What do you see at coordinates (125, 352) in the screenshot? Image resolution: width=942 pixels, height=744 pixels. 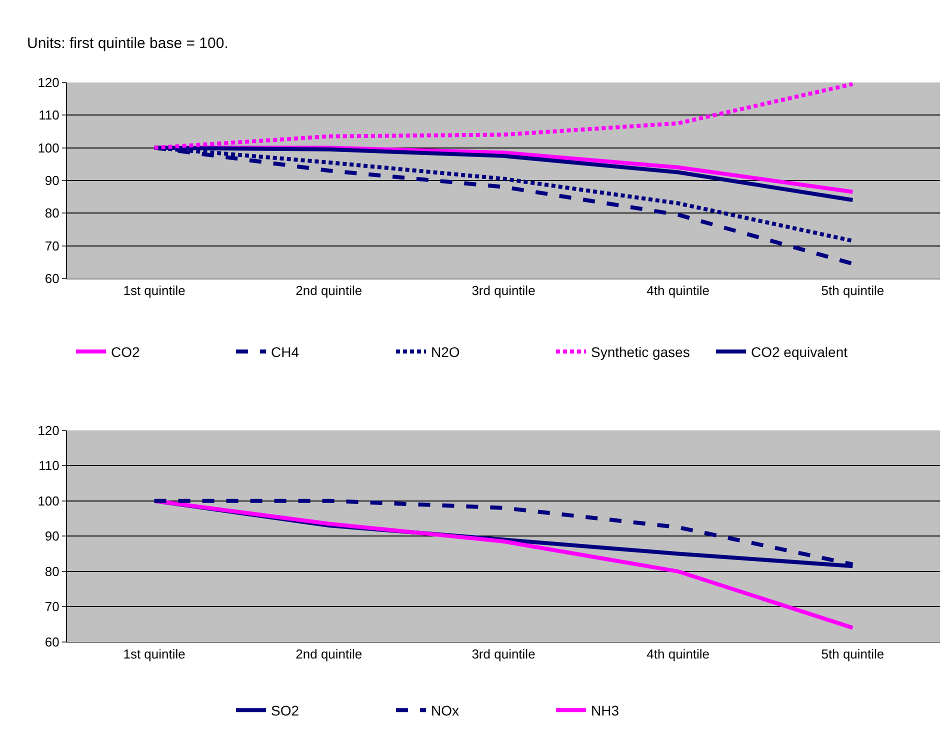 I see `legend-label: CO2` at bounding box center [125, 352].